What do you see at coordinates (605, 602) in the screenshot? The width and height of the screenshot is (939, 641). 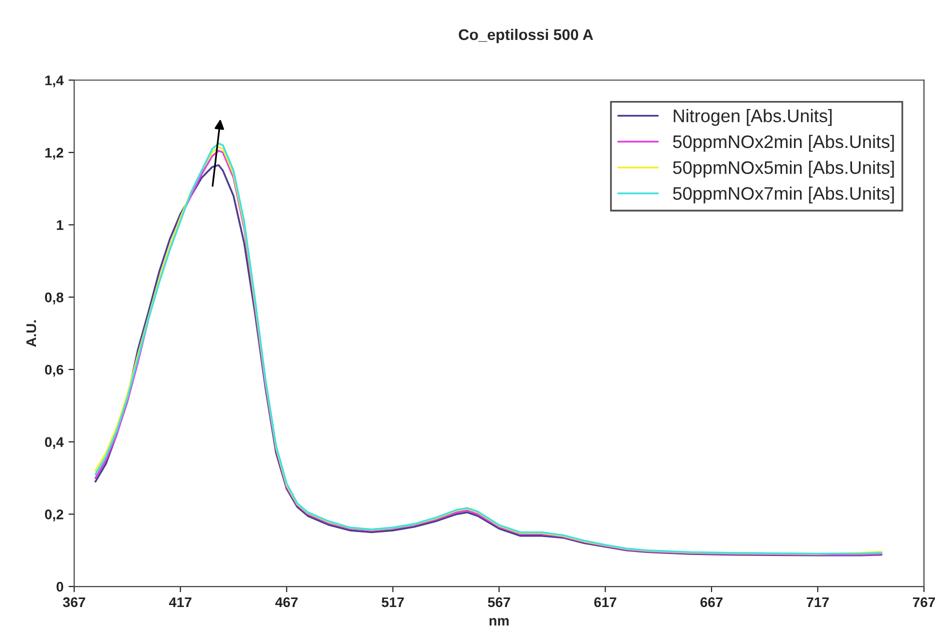 I see `x-tick-label: 617` at bounding box center [605, 602].